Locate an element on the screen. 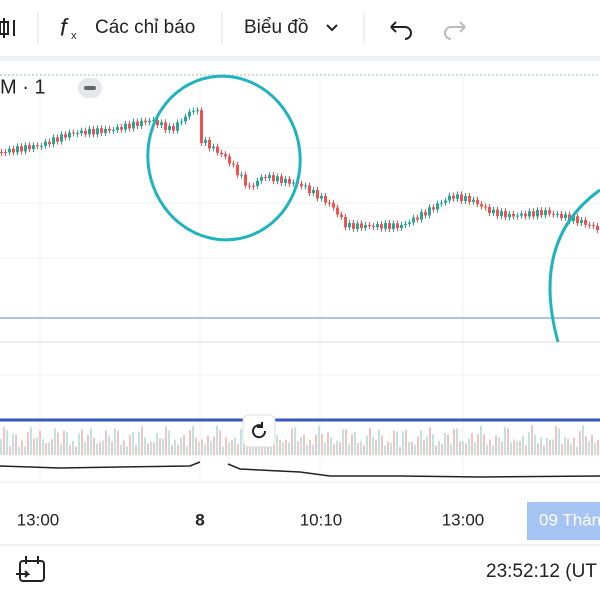  chart-type-button: Biểu đồ is located at coordinates (276, 27).